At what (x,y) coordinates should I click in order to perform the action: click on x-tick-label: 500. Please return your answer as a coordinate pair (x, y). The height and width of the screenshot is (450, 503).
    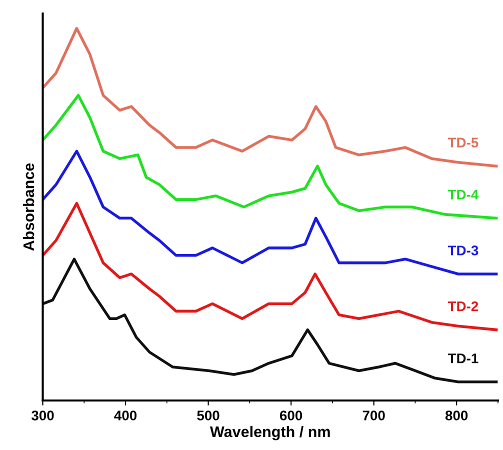
    Looking at the image, I should click on (208, 415).